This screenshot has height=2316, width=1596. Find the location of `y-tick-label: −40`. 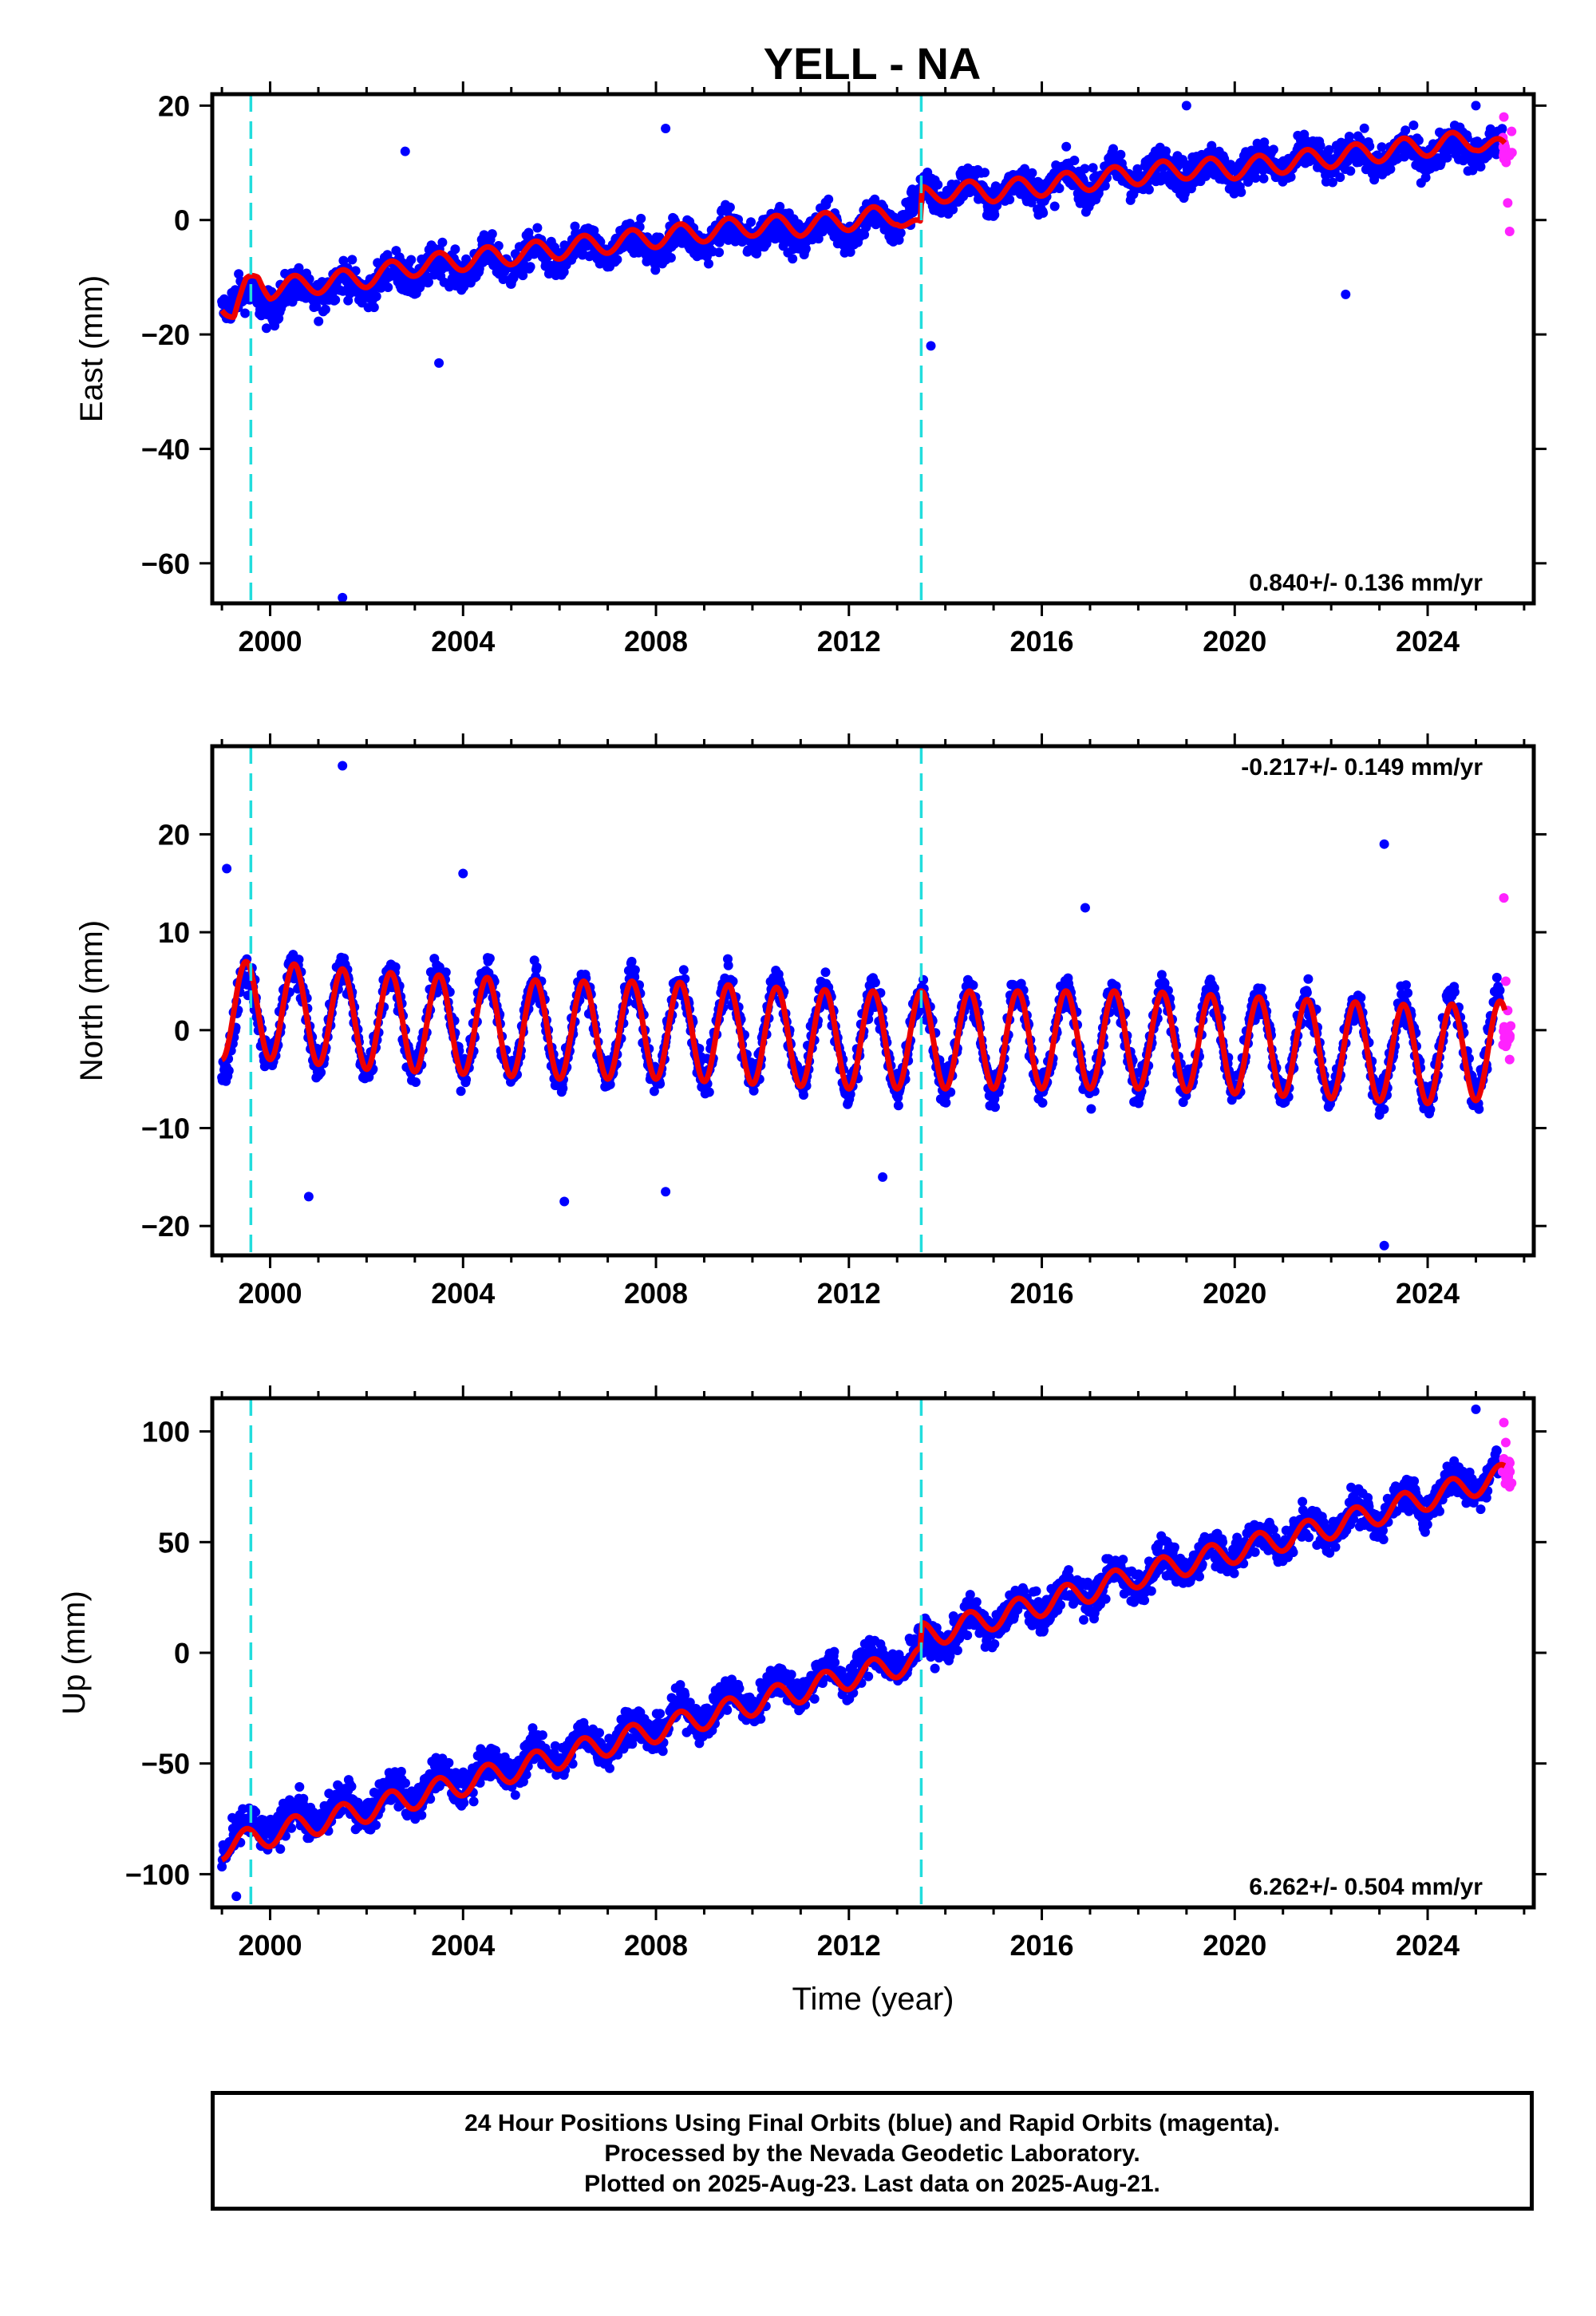

y-tick-label: −40 is located at coordinates (165, 449).